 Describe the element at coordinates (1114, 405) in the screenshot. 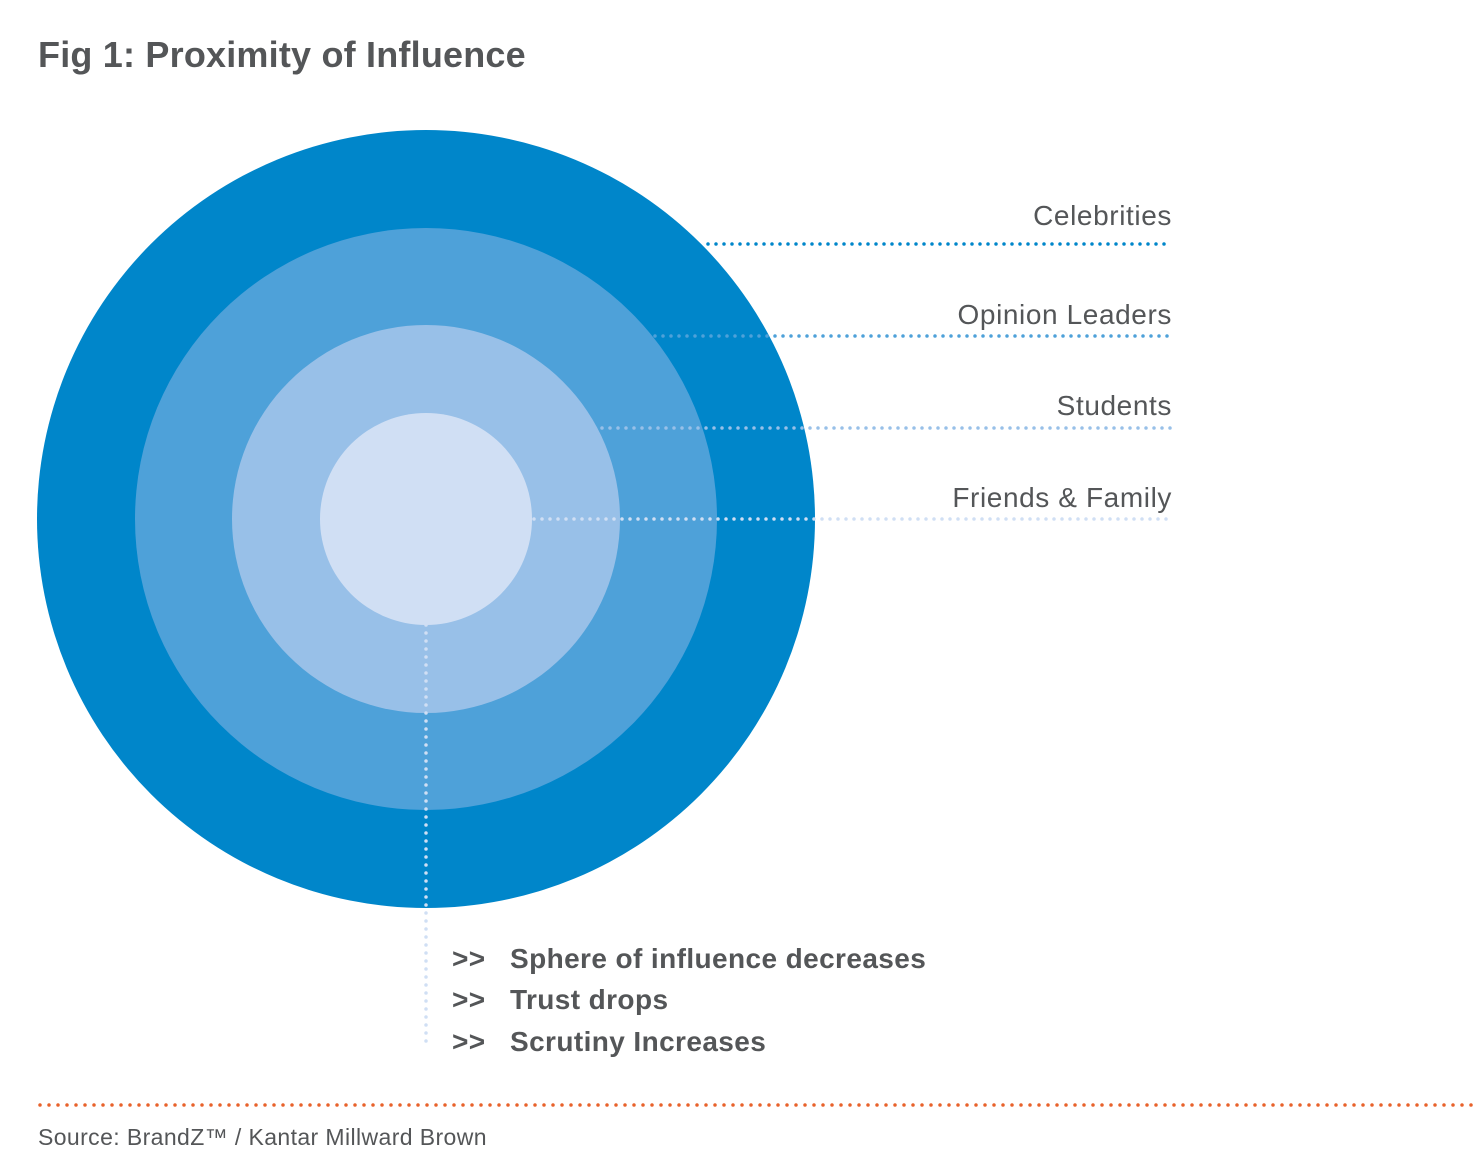

I see `label-students: Students` at that location.